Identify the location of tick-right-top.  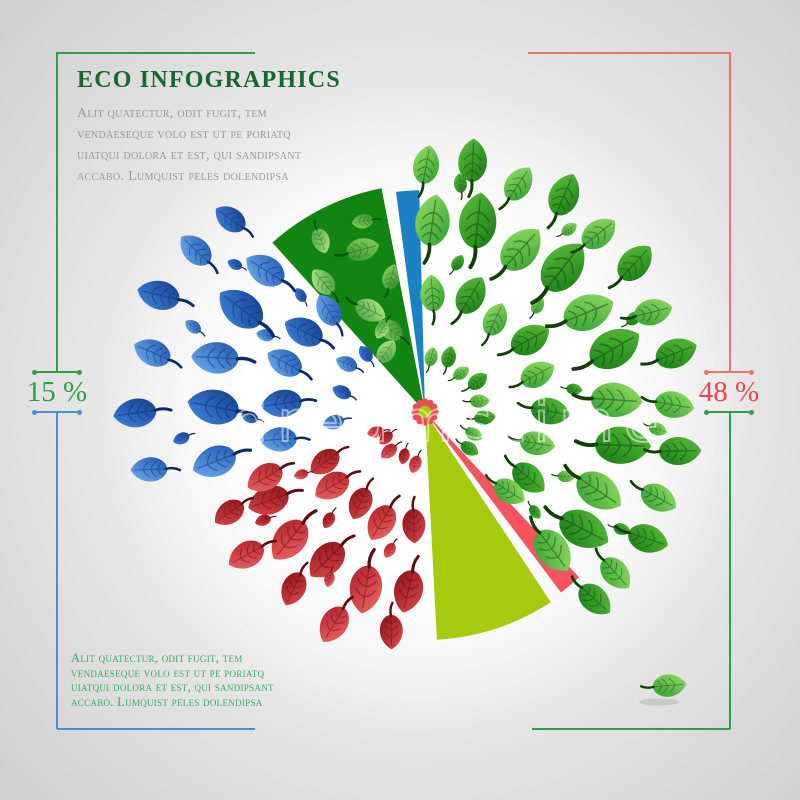
(729, 372).